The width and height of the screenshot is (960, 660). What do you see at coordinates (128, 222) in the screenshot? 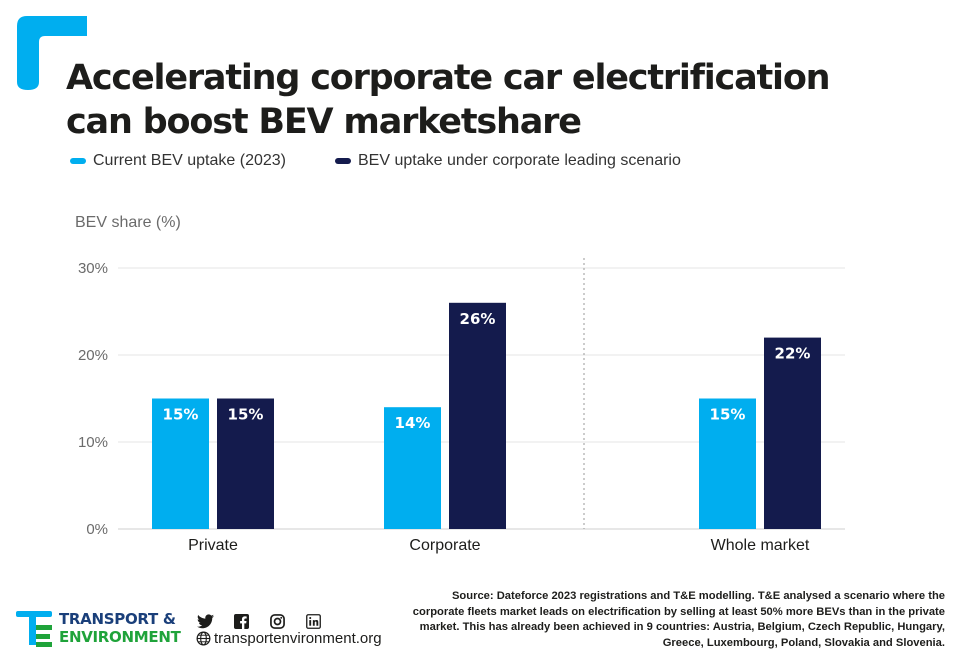
I see `y-axis-label: BEV share (%)` at bounding box center [128, 222].